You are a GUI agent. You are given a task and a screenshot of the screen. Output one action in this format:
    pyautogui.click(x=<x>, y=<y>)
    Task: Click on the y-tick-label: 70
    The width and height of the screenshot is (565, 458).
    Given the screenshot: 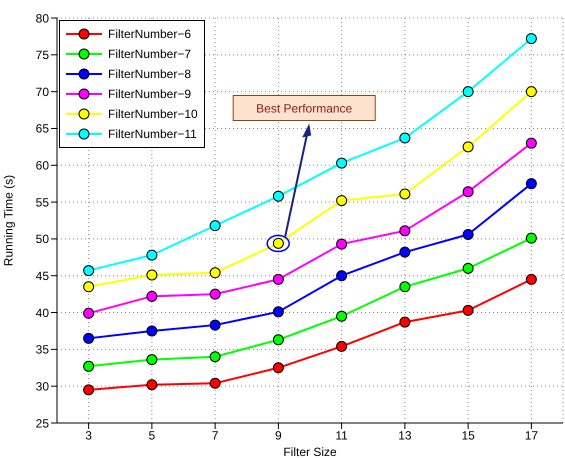 What is the action you would take?
    pyautogui.click(x=43, y=91)
    